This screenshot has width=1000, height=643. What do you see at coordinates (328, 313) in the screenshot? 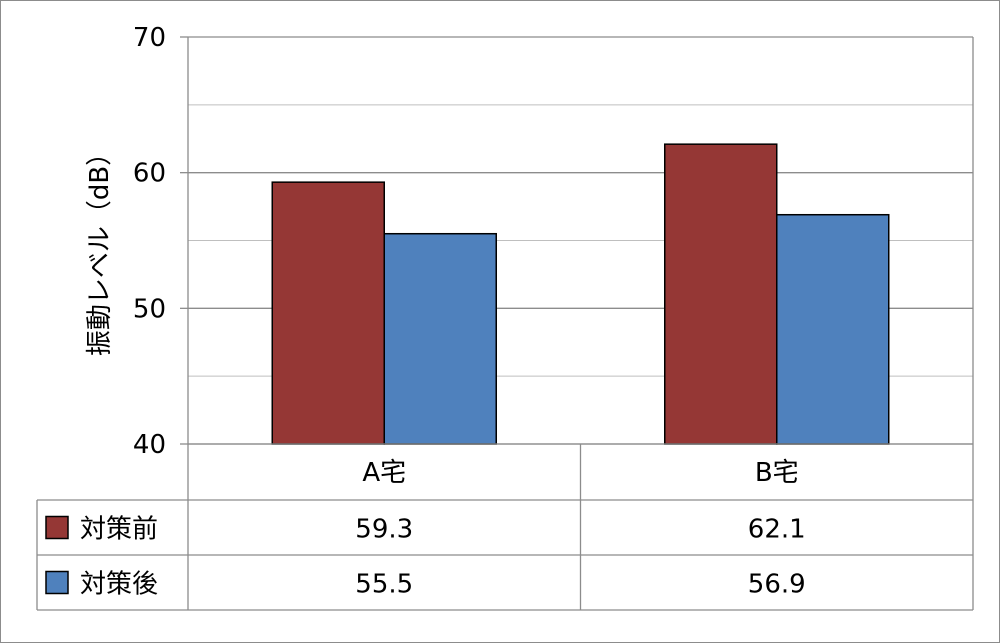
I see `bar-before-a` at bounding box center [328, 313].